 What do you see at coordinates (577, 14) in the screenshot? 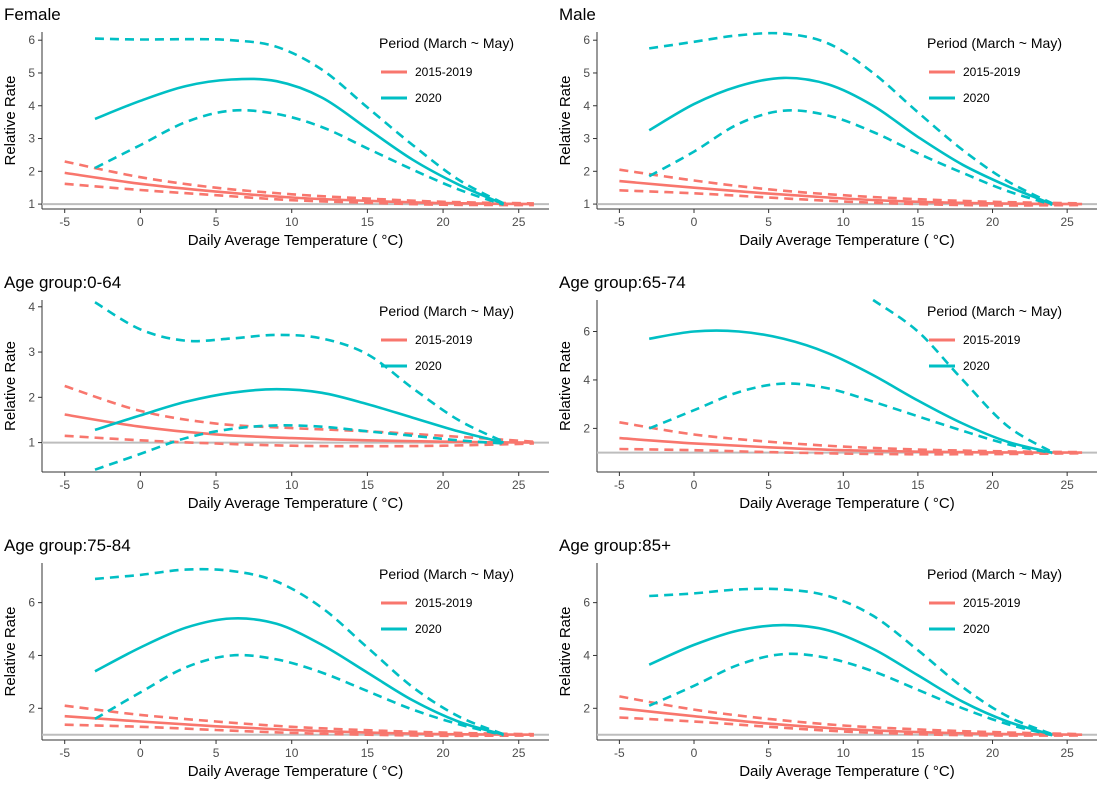
I see `panel-title: Male` at bounding box center [577, 14].